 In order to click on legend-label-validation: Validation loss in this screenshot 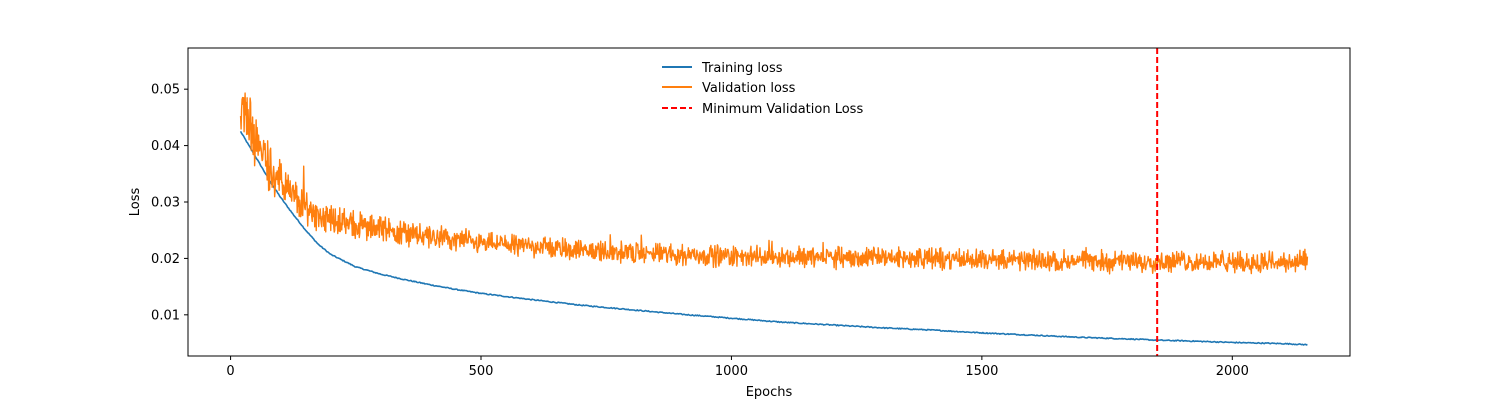, I will do `click(749, 88)`.